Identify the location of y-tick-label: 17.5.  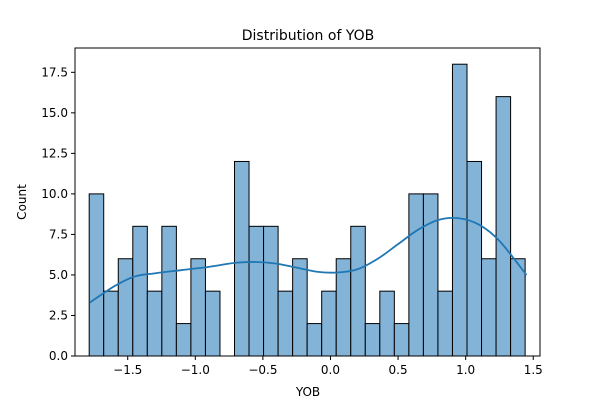
(54, 72).